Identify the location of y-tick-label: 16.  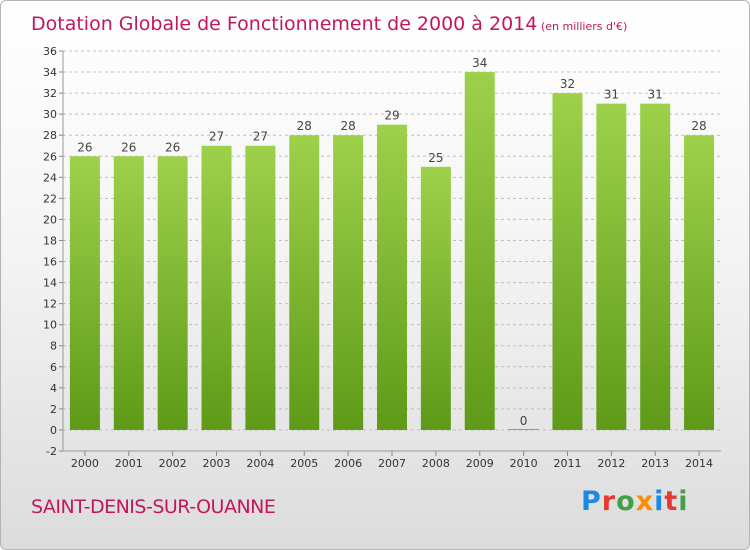
(50, 262).